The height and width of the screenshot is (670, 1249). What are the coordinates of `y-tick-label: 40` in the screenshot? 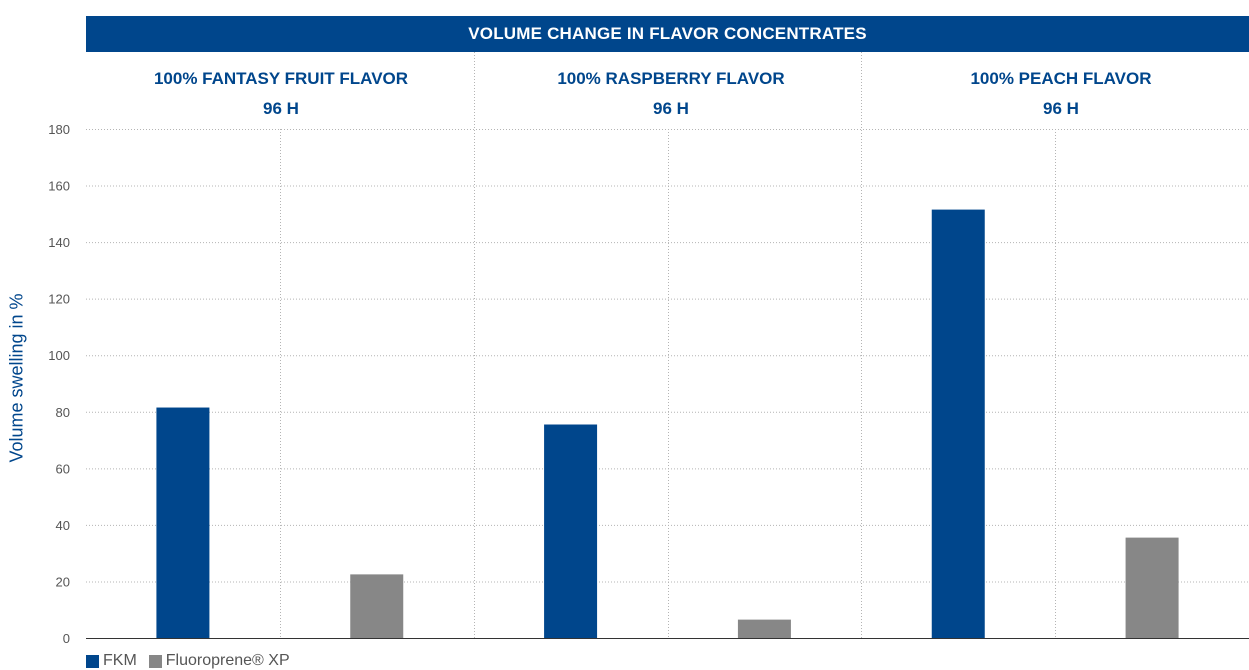 It's located at (63, 525).